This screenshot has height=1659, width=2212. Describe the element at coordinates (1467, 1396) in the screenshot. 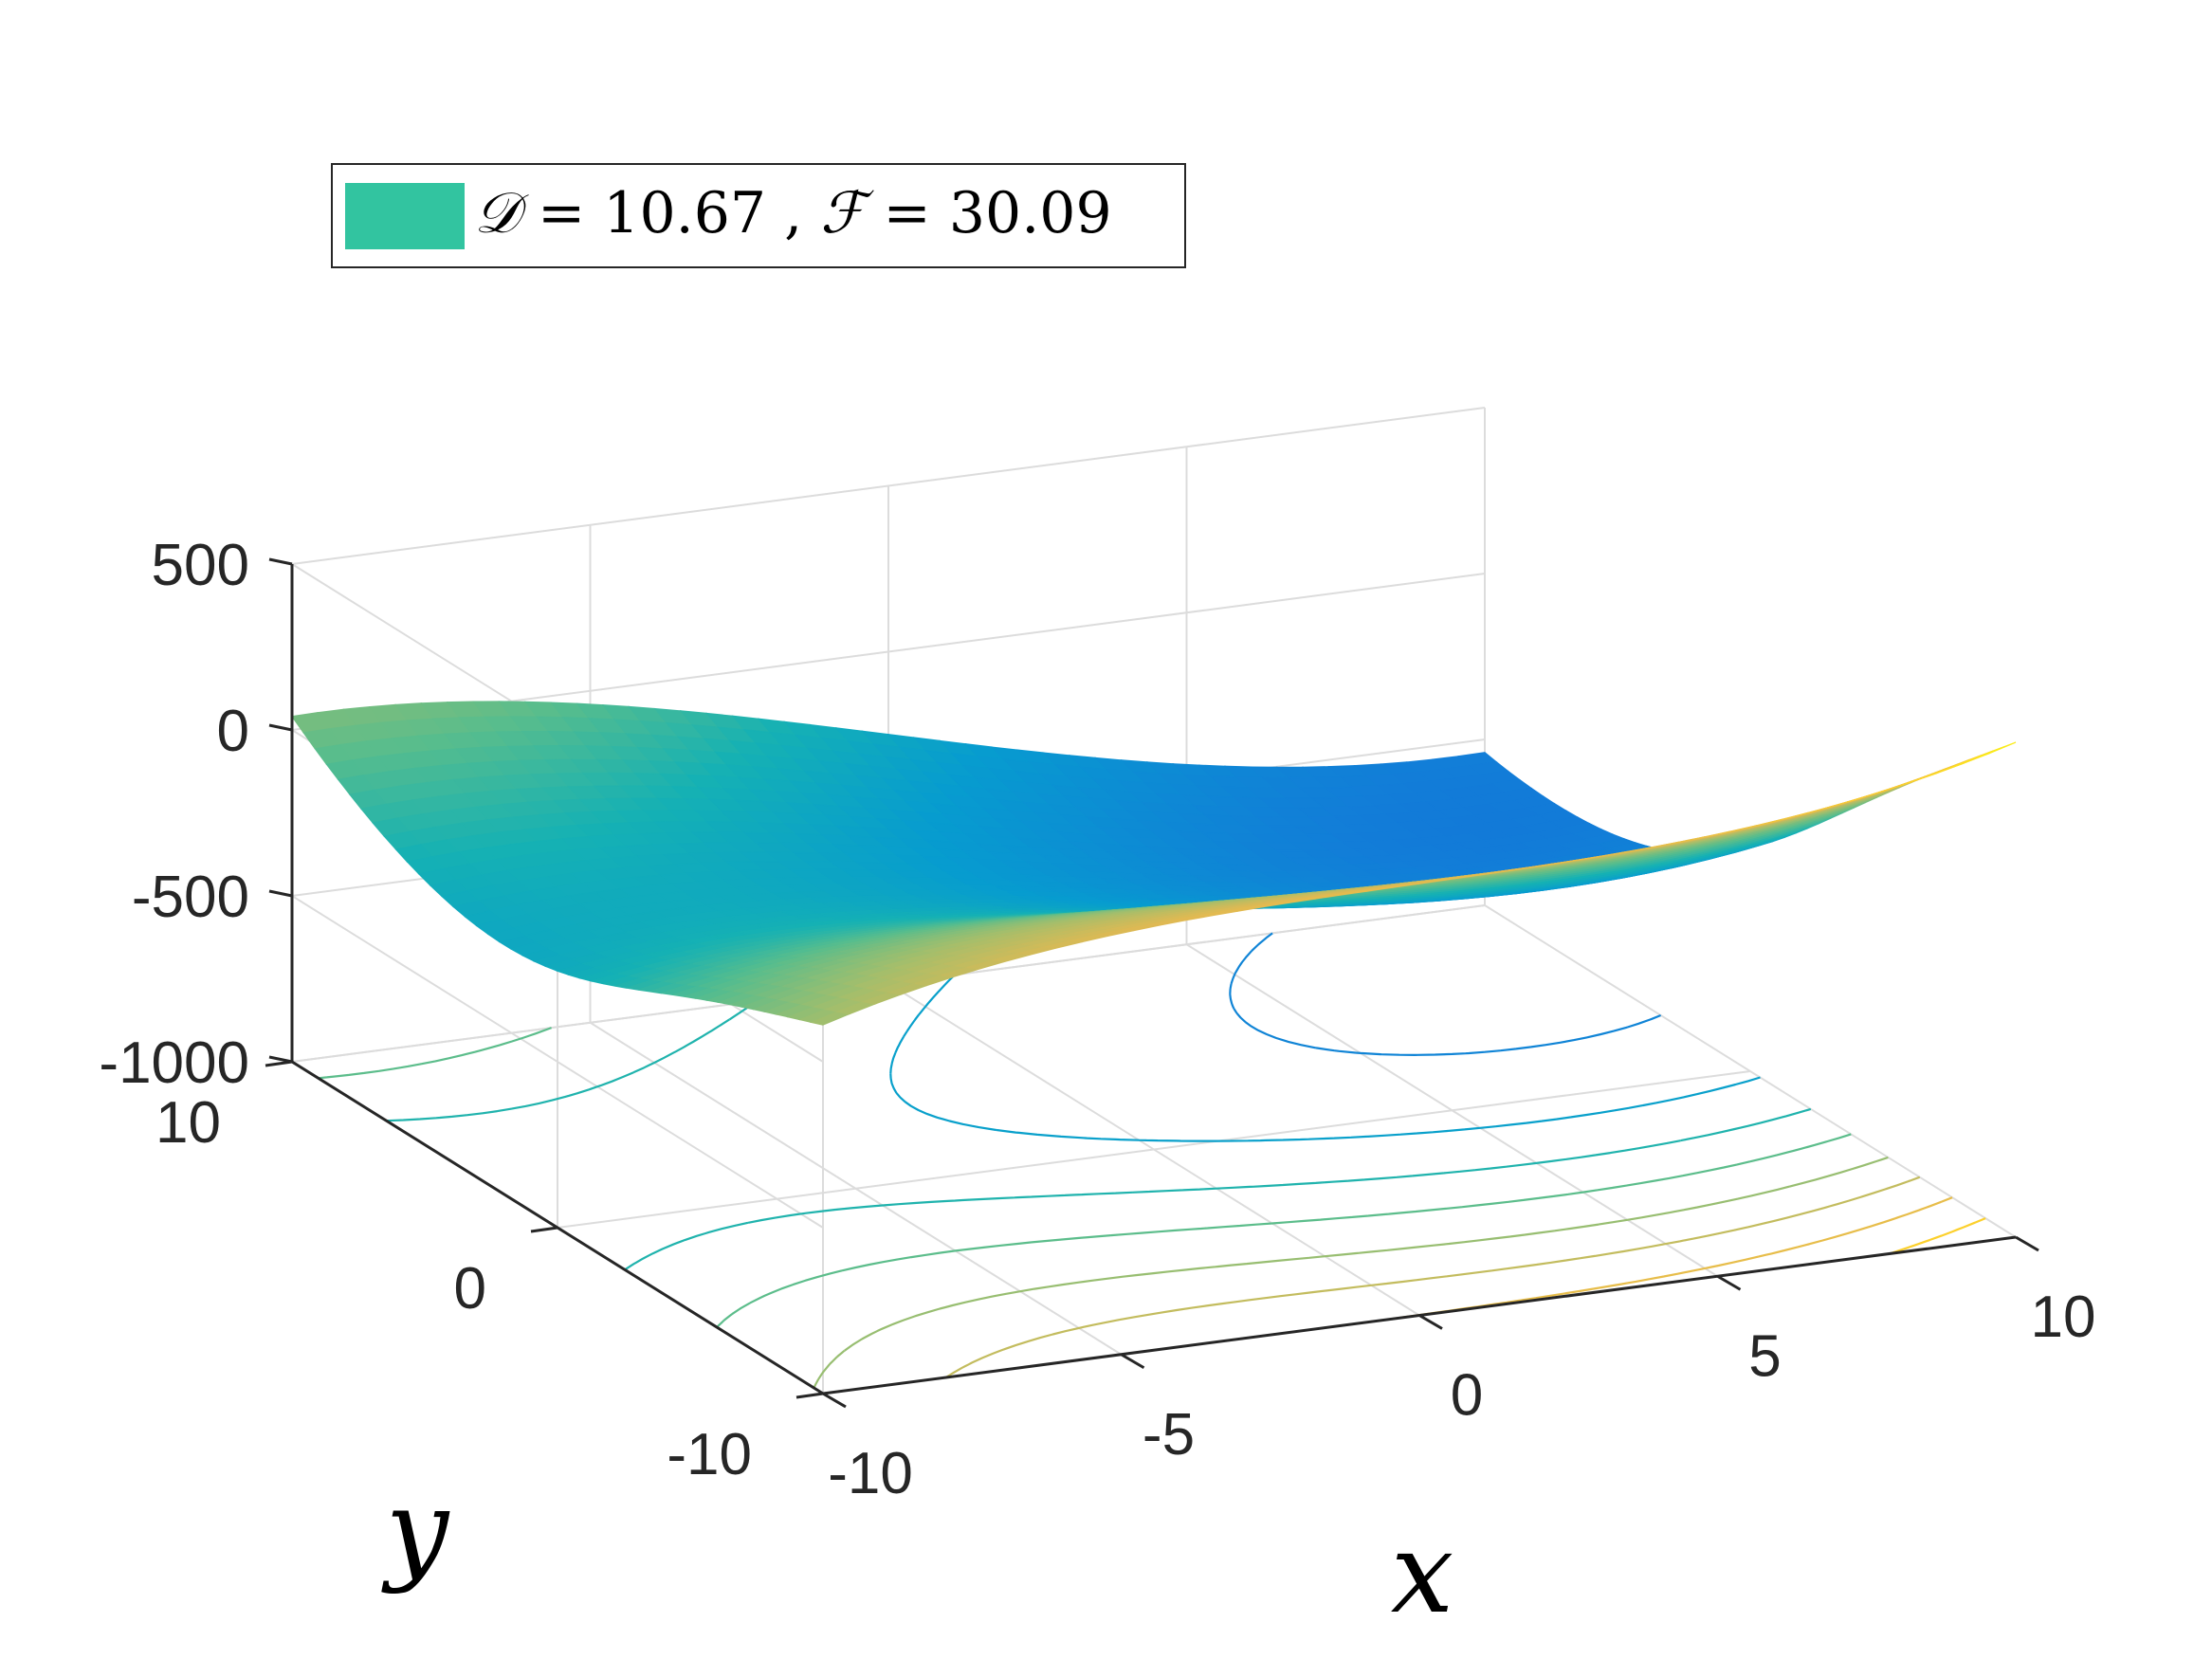

I see `x-tick-label: 0` at that location.